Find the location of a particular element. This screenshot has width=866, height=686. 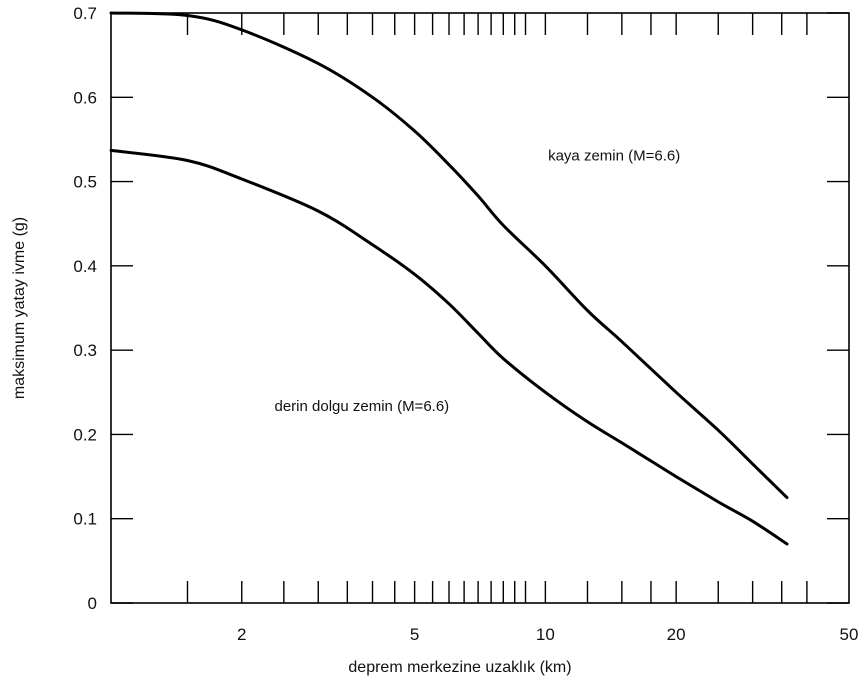

x-tick-label-4: 50 is located at coordinates (849, 634).